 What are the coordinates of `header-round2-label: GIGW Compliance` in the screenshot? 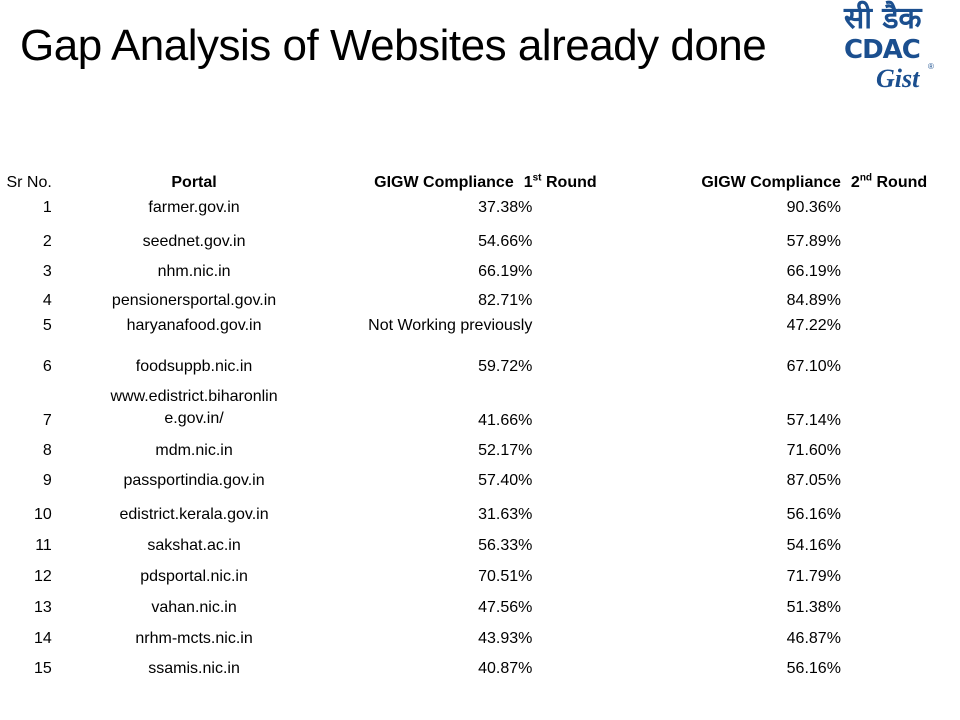 It's located at (771, 182).